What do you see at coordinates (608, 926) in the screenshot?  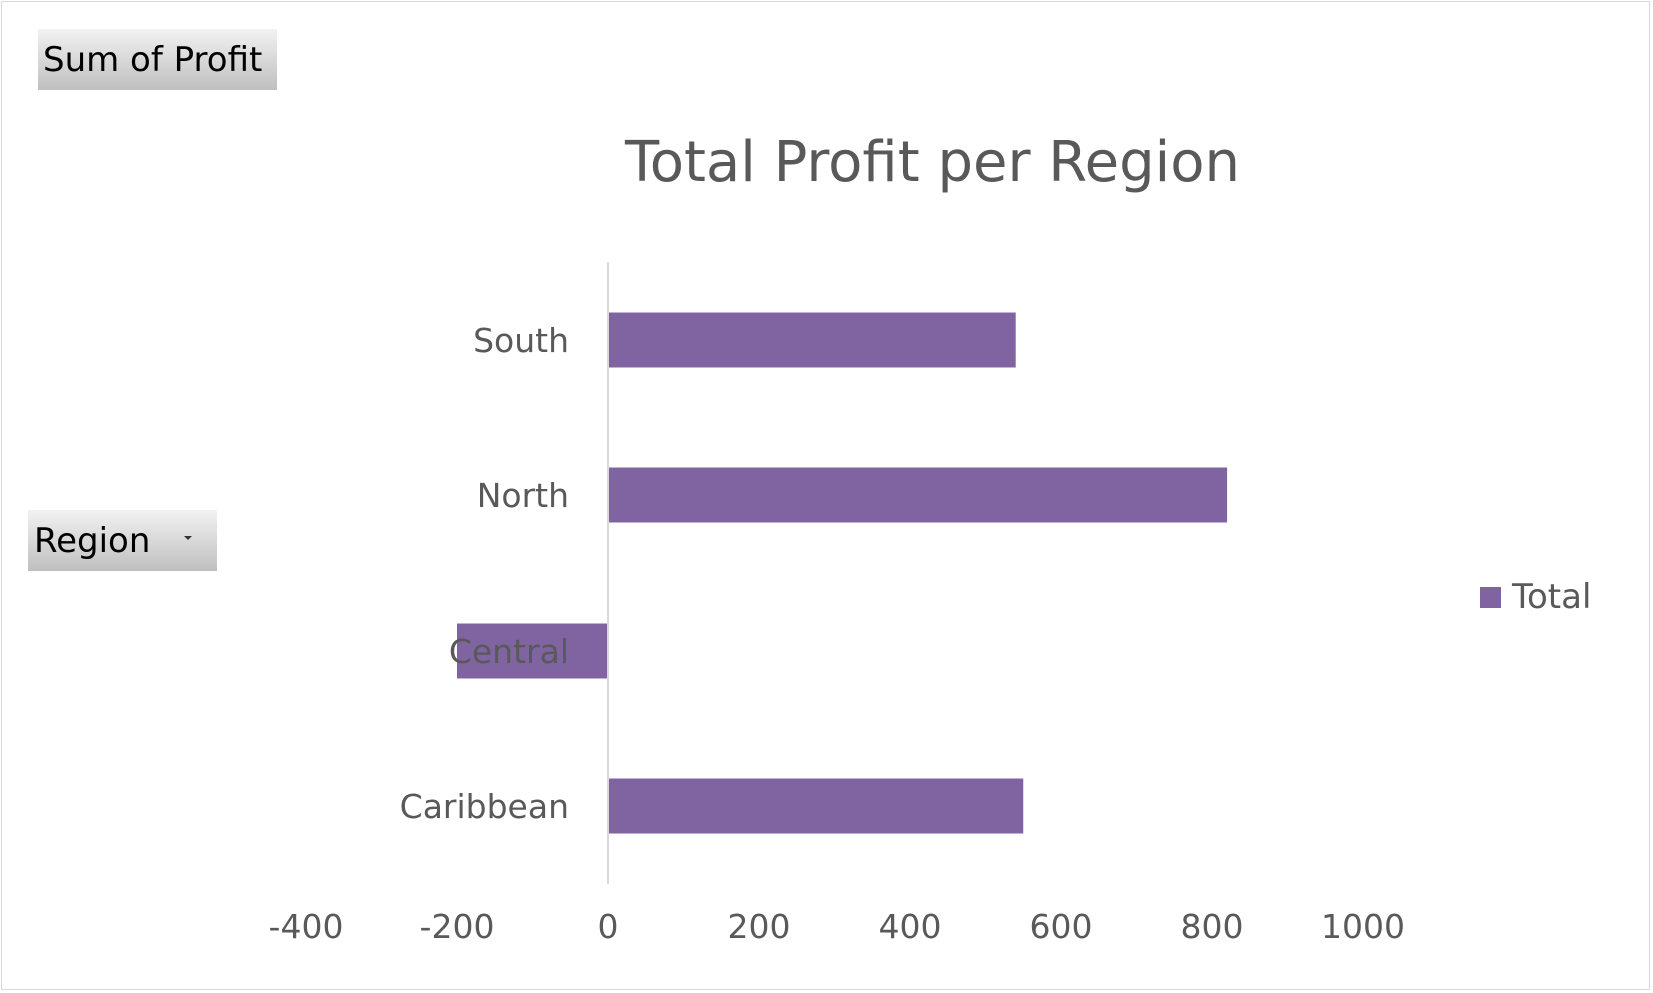 I see `x-tick-label: 0` at bounding box center [608, 926].